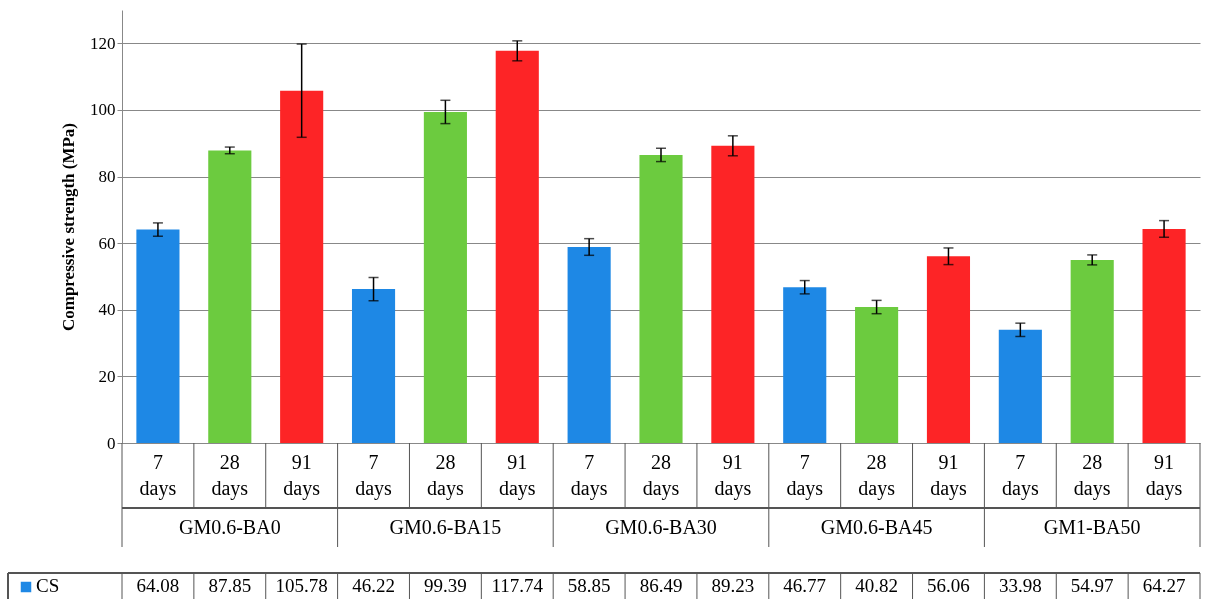 This screenshot has height=599, width=1210. What do you see at coordinates (661, 585) in the screenshot?
I see `data-label: 86.49` at bounding box center [661, 585].